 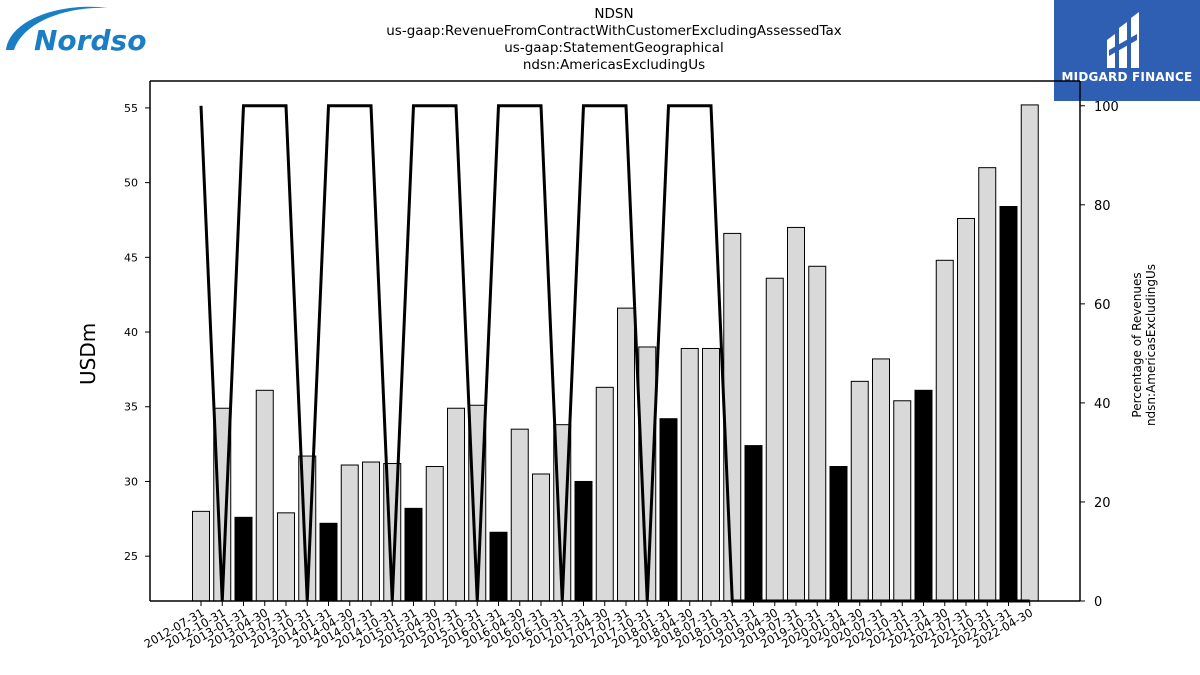 What do you see at coordinates (131, 556) in the screenshot?
I see `y-tick-label-25: 25` at bounding box center [131, 556].